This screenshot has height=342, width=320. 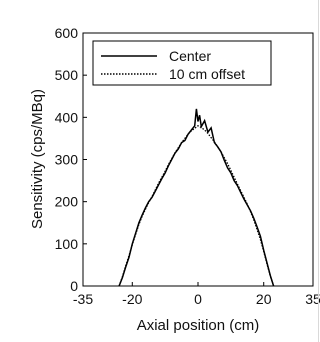 What do you see at coordinates (207, 74) in the screenshot?
I see `legend-label-offset: 10 cm offset` at bounding box center [207, 74].